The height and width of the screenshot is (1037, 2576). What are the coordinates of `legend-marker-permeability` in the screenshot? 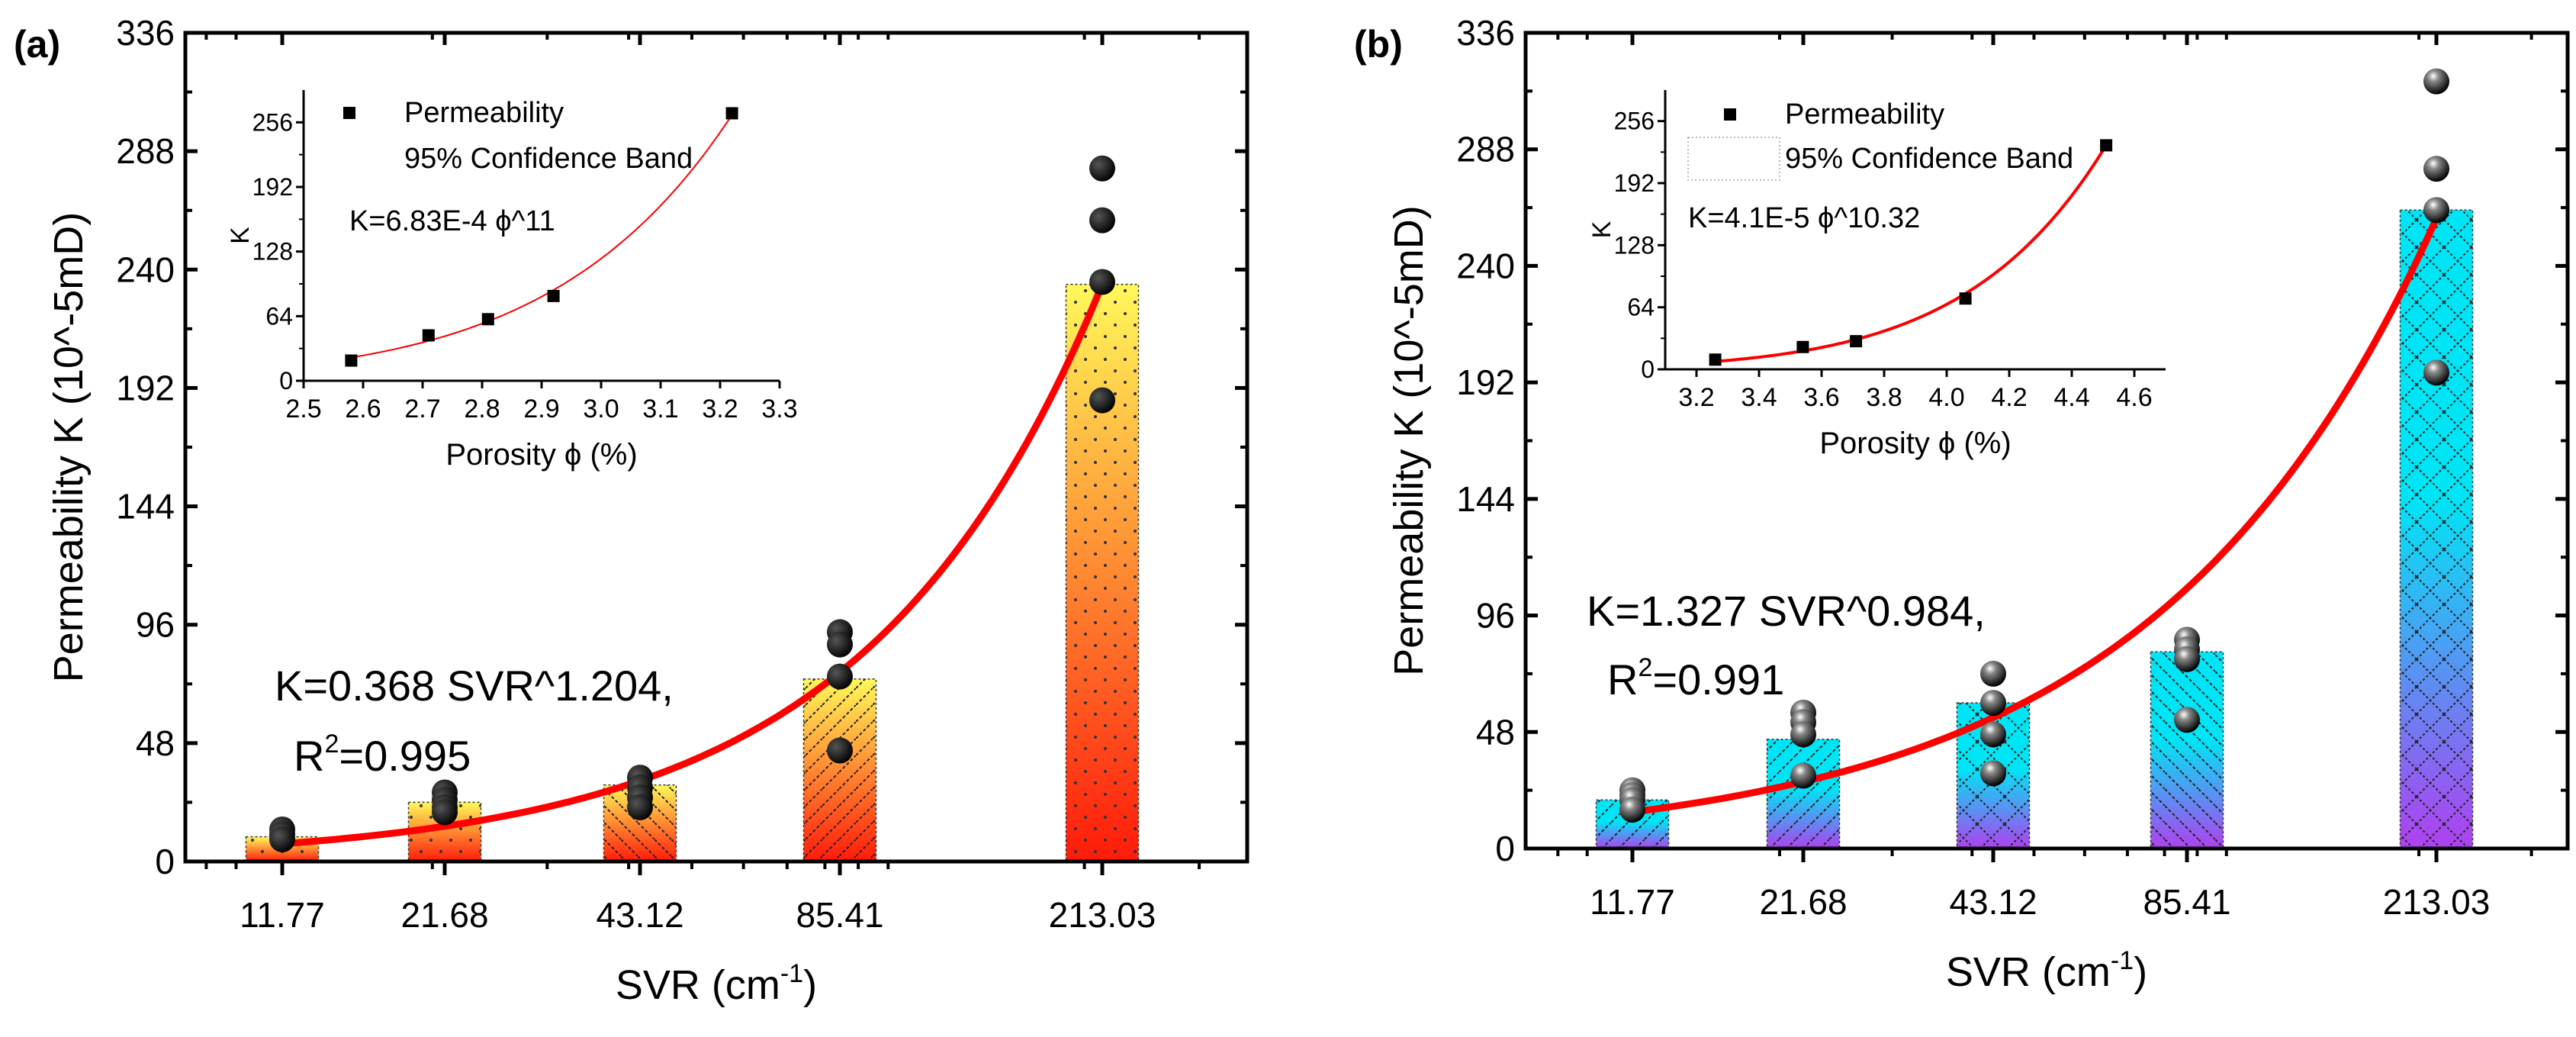 It's located at (349, 113).